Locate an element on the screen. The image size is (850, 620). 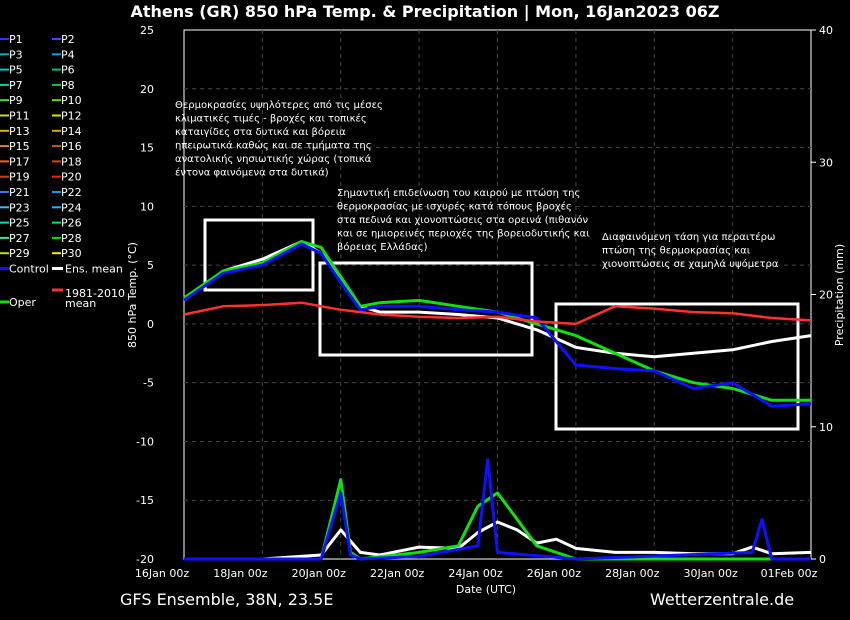
legend-entry: P25 is located at coordinates (19, 223).